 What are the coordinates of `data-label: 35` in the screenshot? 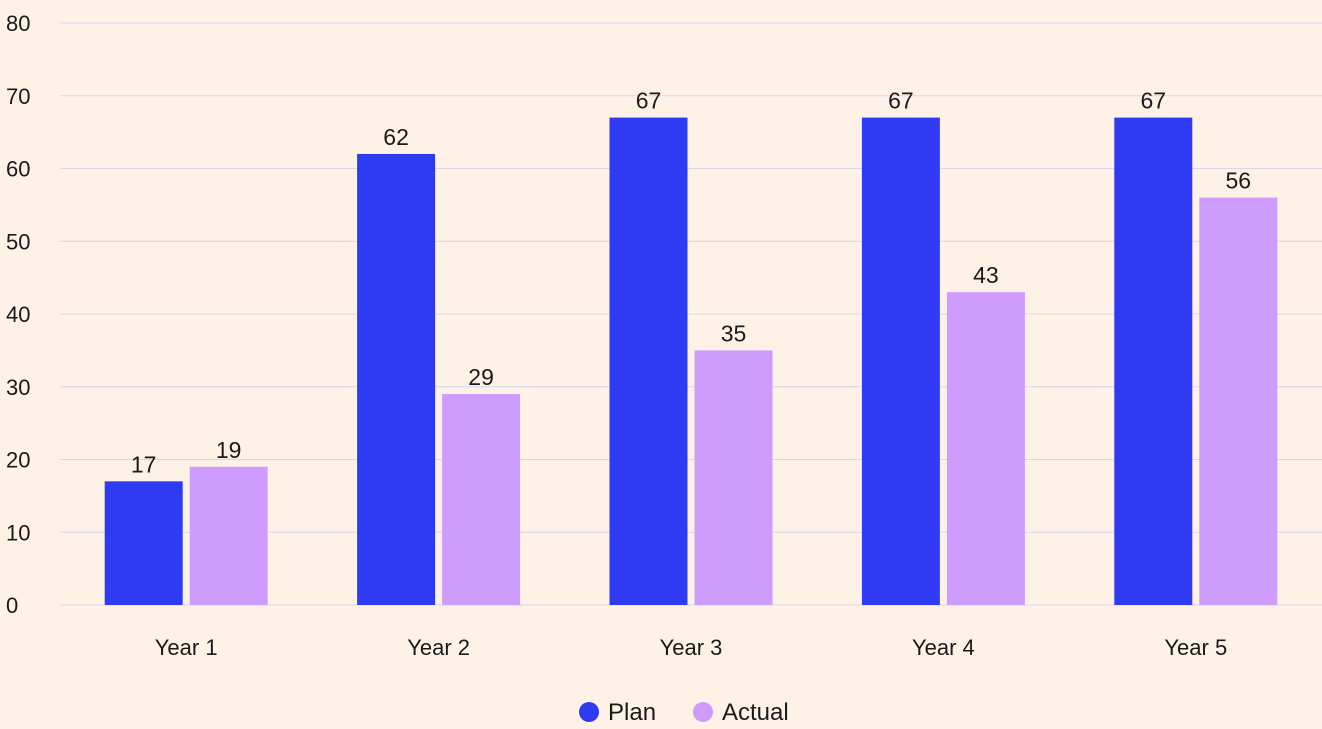 It's located at (734, 333).